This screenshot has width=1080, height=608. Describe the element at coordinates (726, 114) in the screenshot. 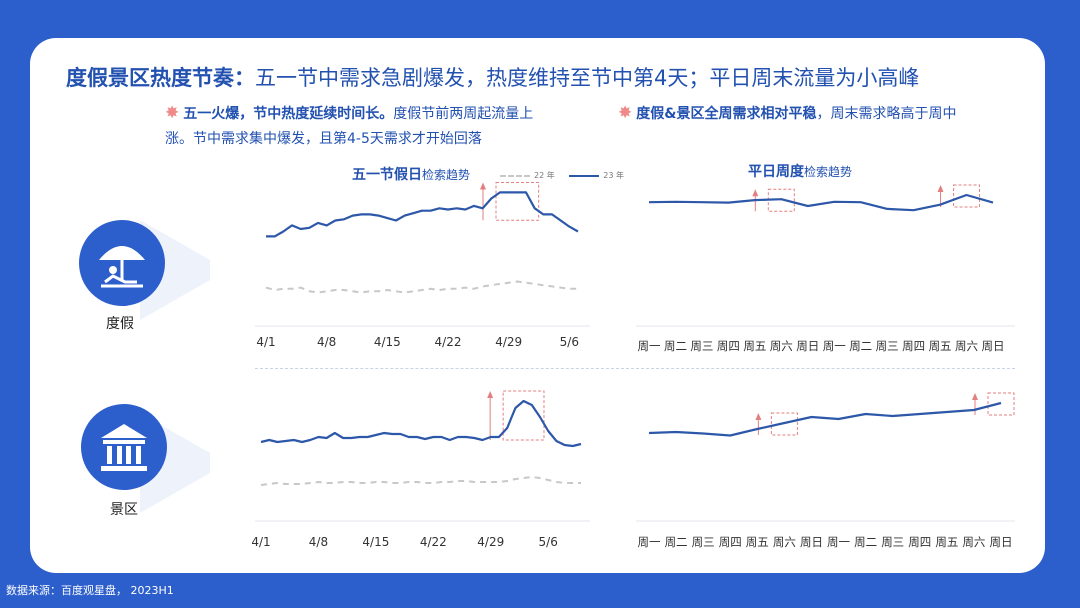

I see `bullet-right-bold: 度假&景区全周需求相对平稳` at that location.